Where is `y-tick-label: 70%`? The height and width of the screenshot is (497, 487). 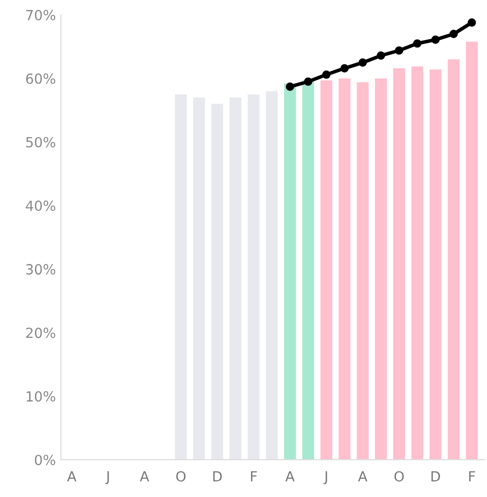
y-tick-label: 70% is located at coordinates (41, 15).